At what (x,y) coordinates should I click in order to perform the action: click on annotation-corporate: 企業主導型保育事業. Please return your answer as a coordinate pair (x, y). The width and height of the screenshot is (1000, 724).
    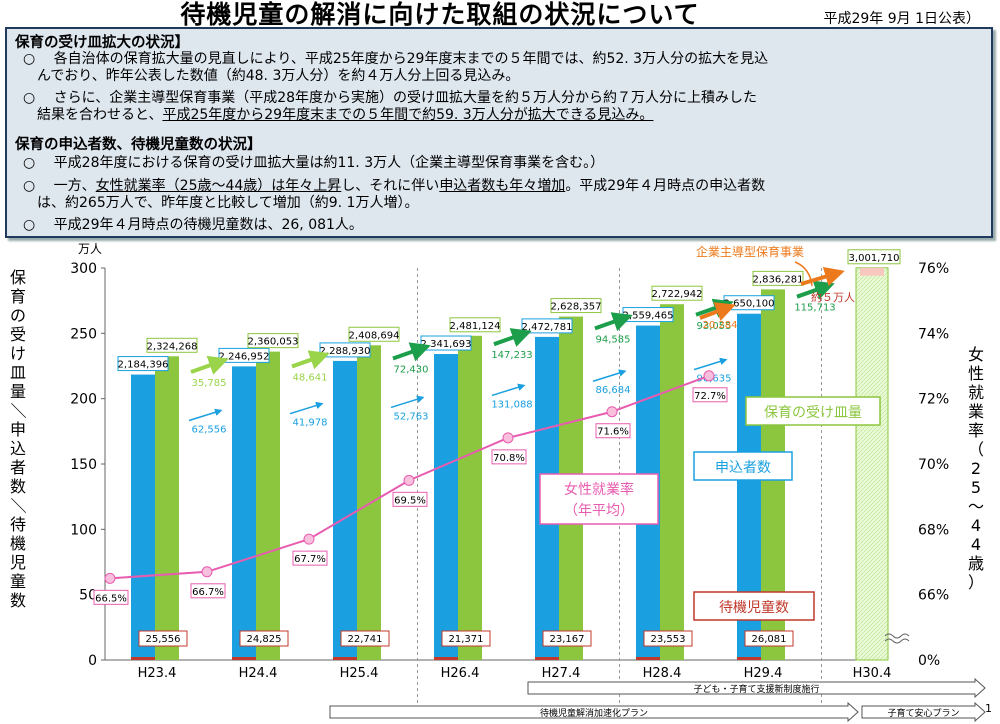
    Looking at the image, I should click on (750, 251).